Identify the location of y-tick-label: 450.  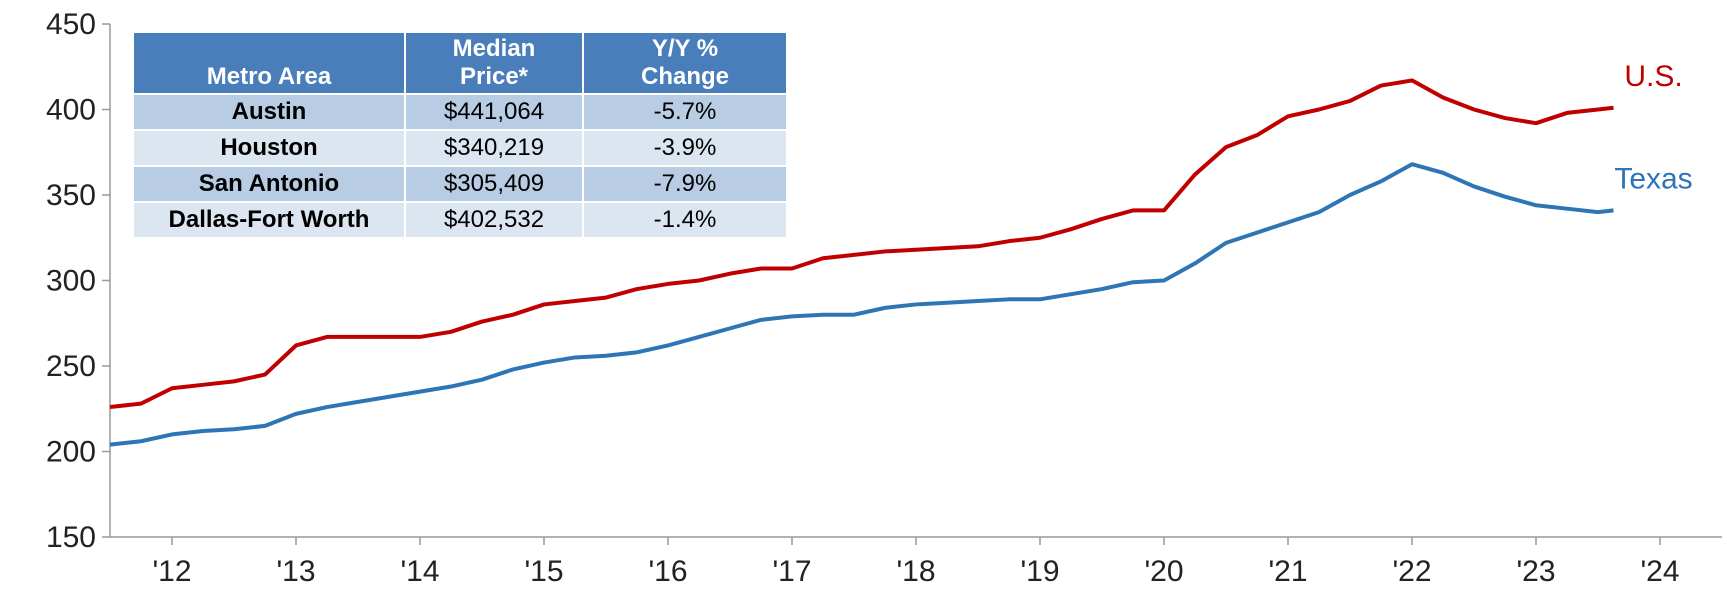
(71, 24).